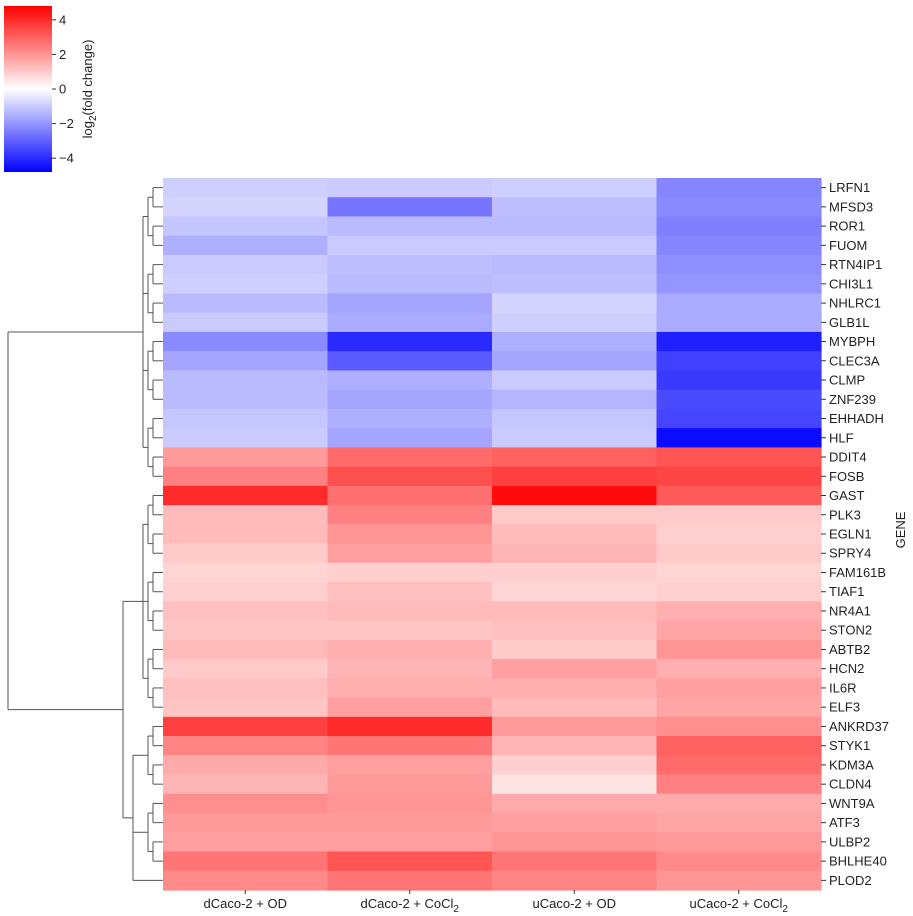 Image resolution: width=913 pixels, height=916 pixels. What do you see at coordinates (852, 341) in the screenshot?
I see `row-label: MYBPH` at bounding box center [852, 341].